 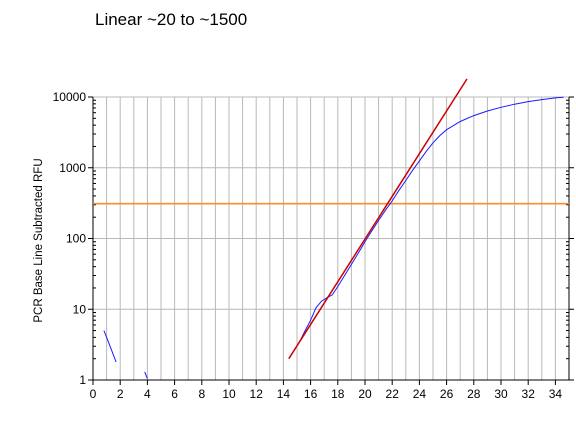 I want to click on x-tick-label: 28, so click(x=474, y=394).